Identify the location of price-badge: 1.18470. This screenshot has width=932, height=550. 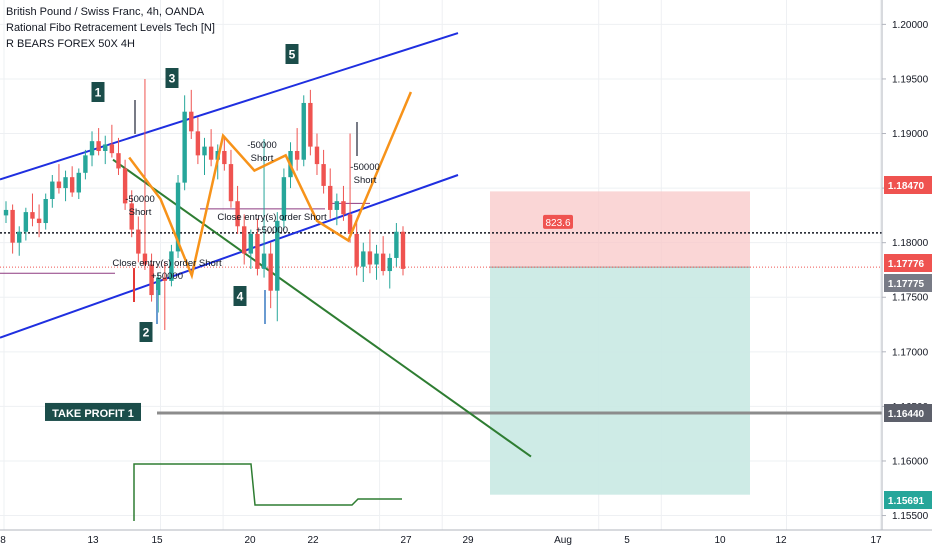
(908, 185).